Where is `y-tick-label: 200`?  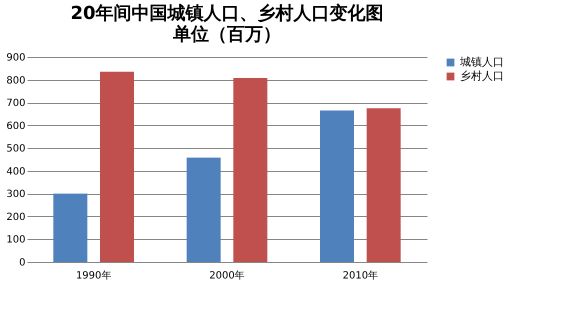 y-tick-label: 200 is located at coordinates (16, 217).